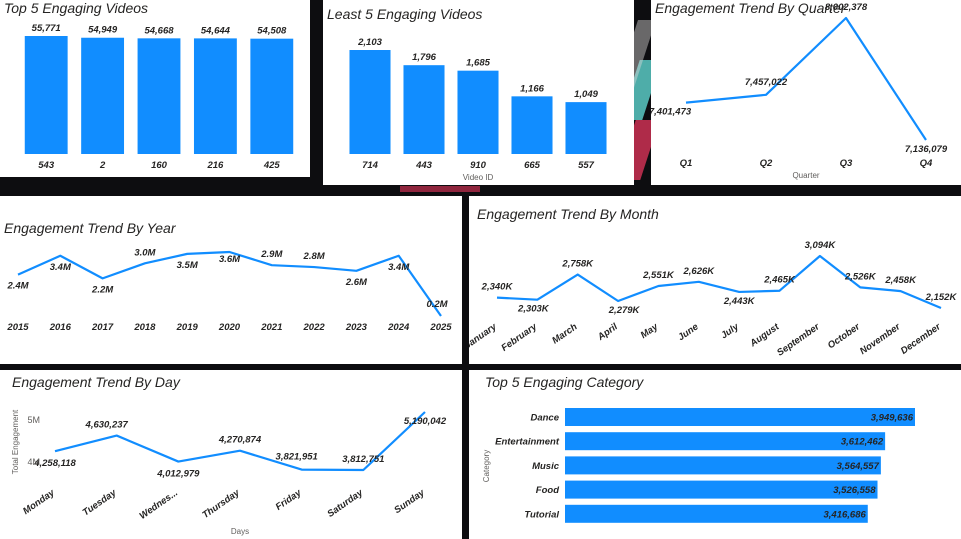 Image resolution: width=961 pixels, height=539 pixels. What do you see at coordinates (145, 252) in the screenshot?
I see `data-label: 3.0M` at bounding box center [145, 252].